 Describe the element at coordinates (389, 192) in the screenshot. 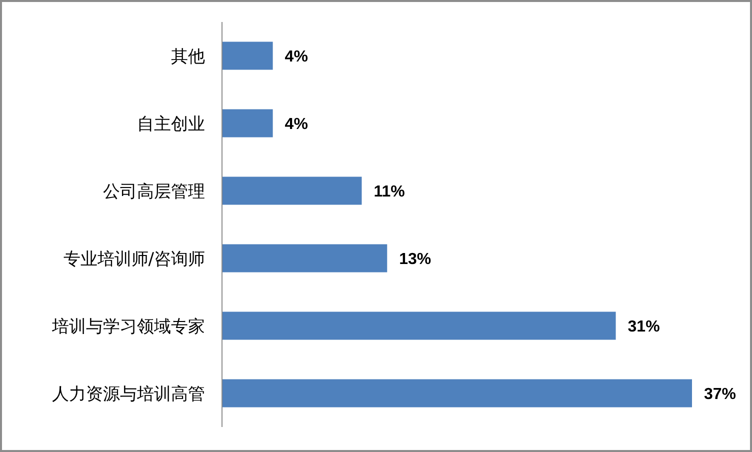

I see `data-label: 11%` at that location.